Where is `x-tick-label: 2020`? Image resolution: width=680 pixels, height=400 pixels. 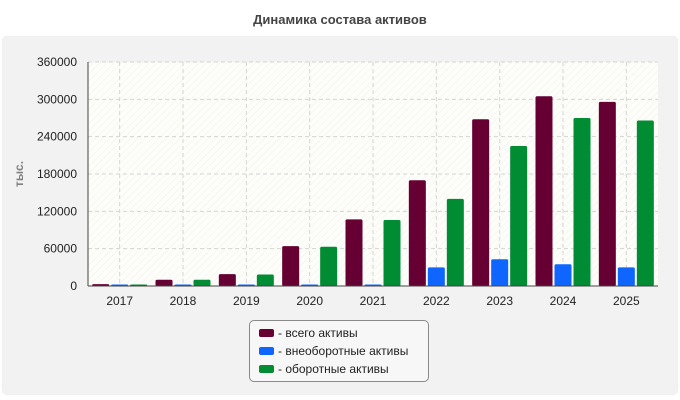
x-tick-label: 2020 is located at coordinates (309, 301).